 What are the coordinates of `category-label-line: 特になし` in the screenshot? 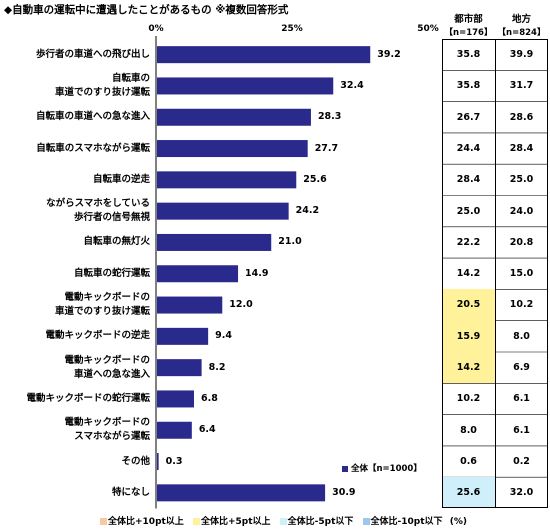 It's located at (130, 492).